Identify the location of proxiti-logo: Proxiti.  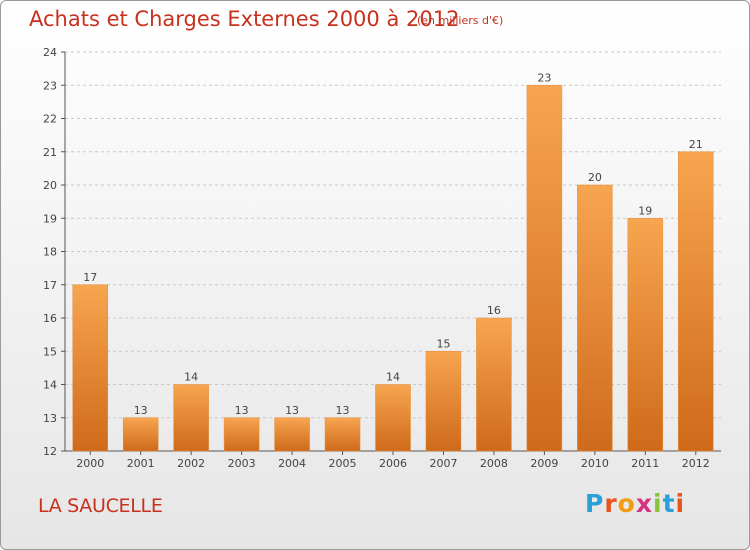
(635, 503).